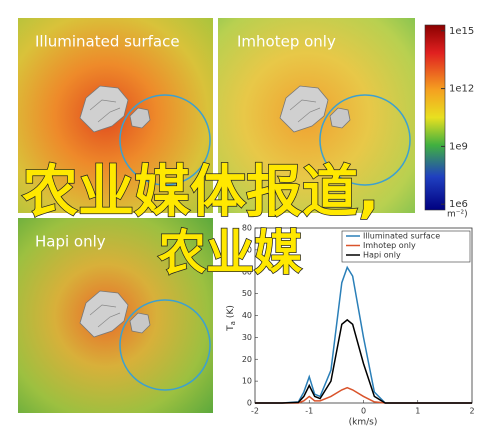  Describe the element at coordinates (233, 323) in the screenshot. I see `y-label-sub: a` at that location.